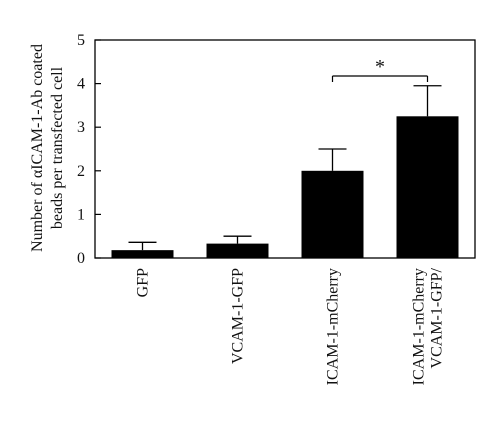 The width and height of the screenshot is (500, 431). What do you see at coordinates (81, 84) in the screenshot?
I see `y-tick-label: 4` at bounding box center [81, 84].